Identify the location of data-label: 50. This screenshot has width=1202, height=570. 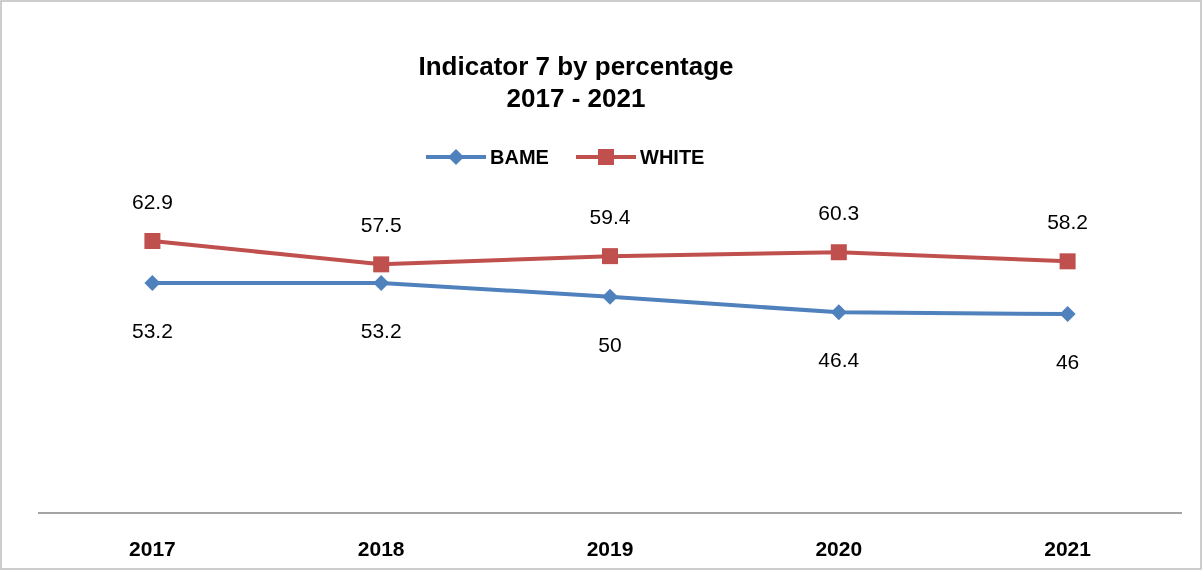
(610, 344).